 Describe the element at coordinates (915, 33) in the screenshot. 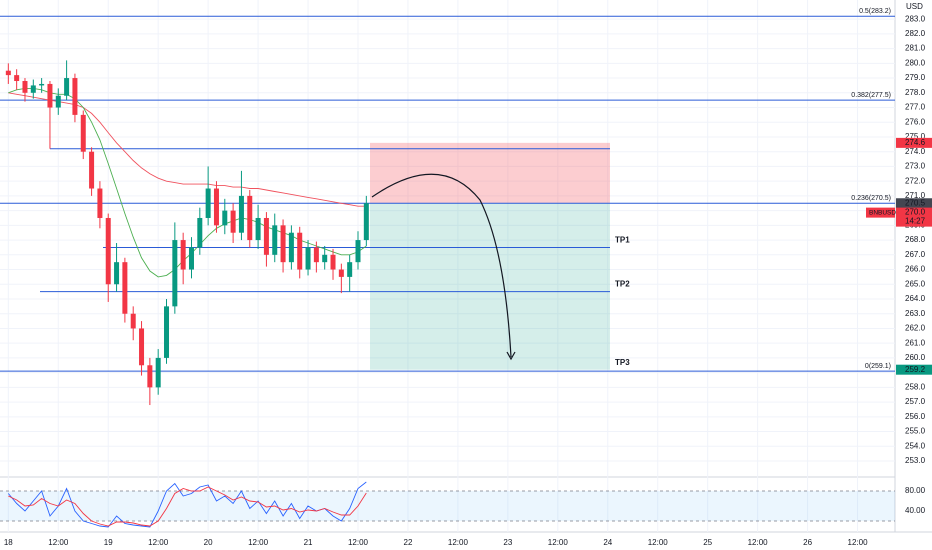

I see `y-tick-label: 282.0` at that location.